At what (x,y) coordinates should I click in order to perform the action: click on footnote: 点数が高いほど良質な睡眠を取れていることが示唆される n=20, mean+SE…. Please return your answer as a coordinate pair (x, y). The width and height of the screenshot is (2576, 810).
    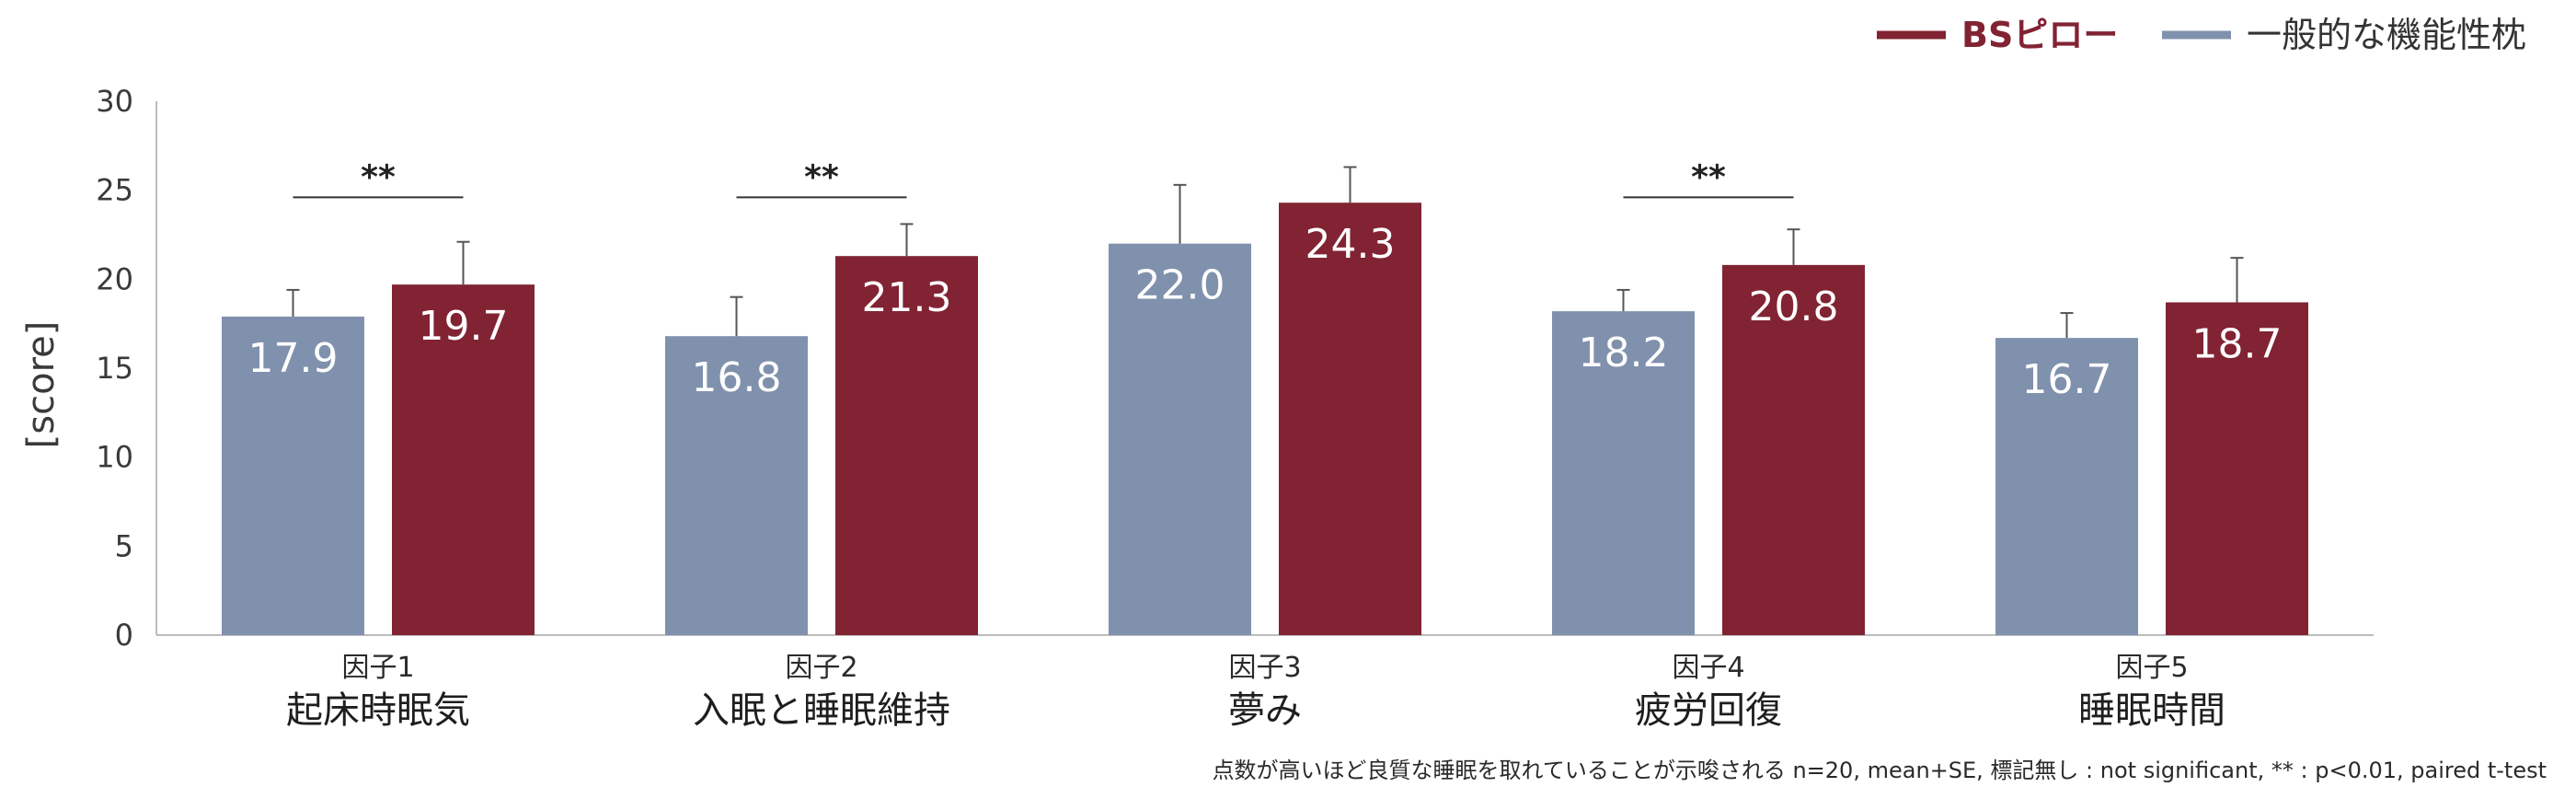
    Looking at the image, I should click on (1880, 770).